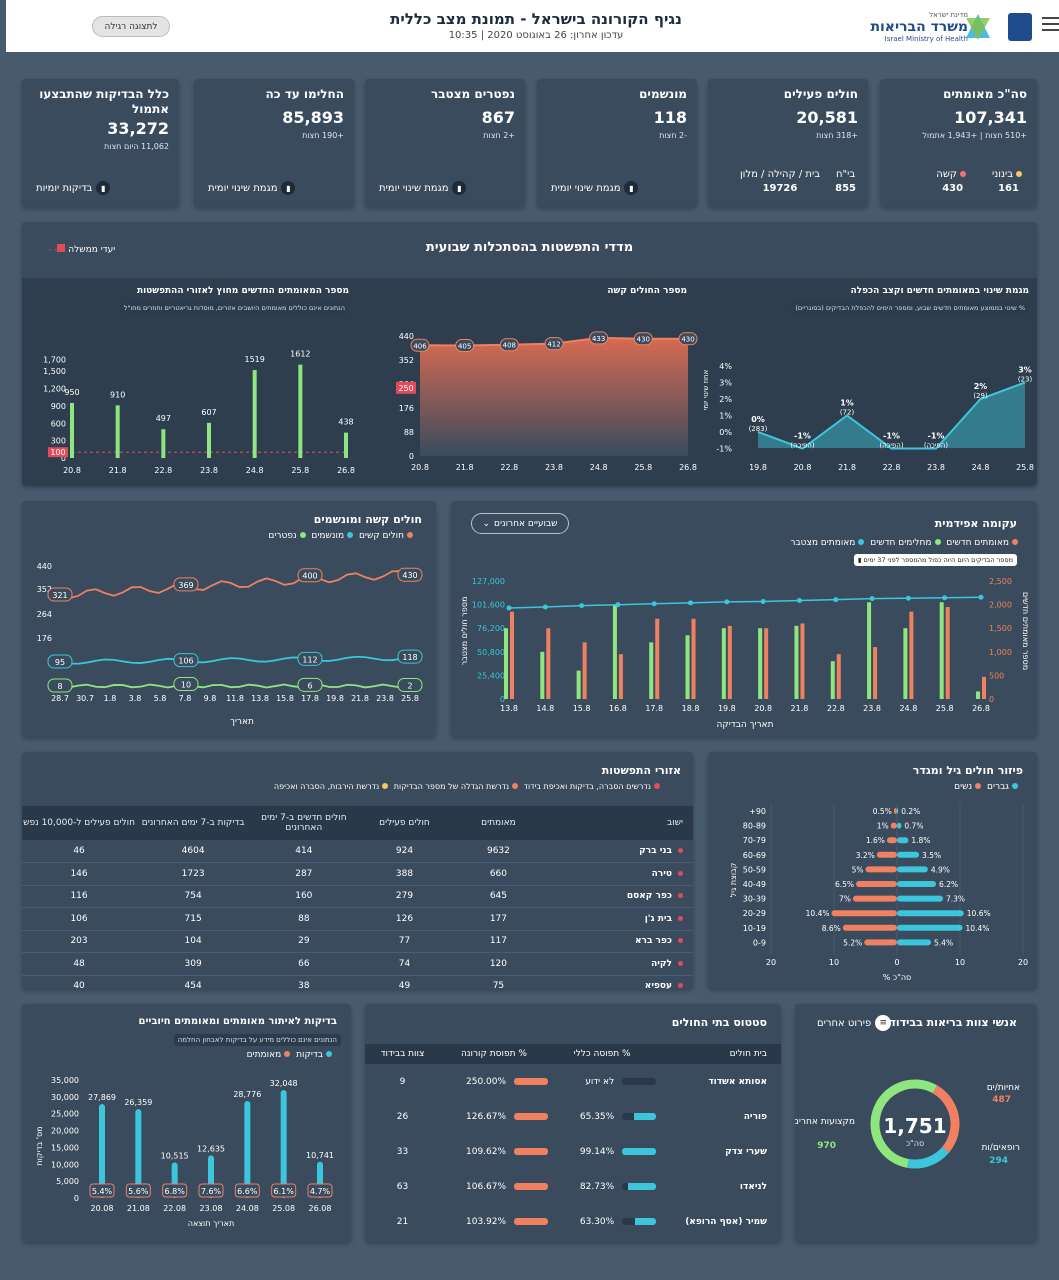 This screenshot has height=1280, width=1059. Describe the element at coordinates (1050, 24) in the screenshot. I see `menu-icon` at that location.